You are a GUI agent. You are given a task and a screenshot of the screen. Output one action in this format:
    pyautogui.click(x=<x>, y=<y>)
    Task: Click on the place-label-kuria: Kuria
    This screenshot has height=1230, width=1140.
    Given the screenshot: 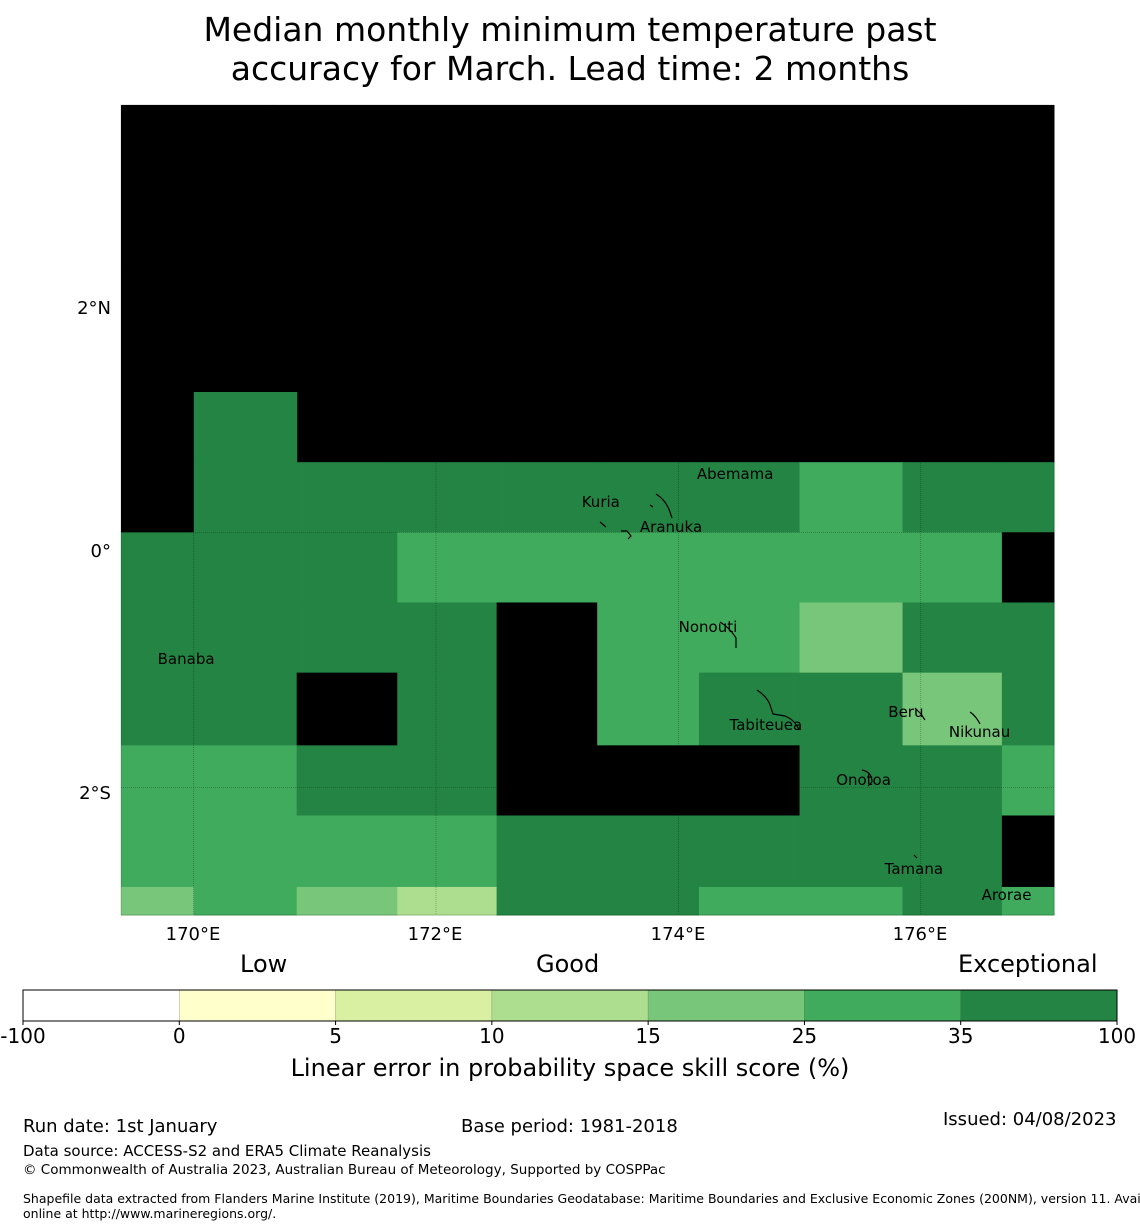 What is the action you would take?
    pyautogui.click(x=600, y=501)
    